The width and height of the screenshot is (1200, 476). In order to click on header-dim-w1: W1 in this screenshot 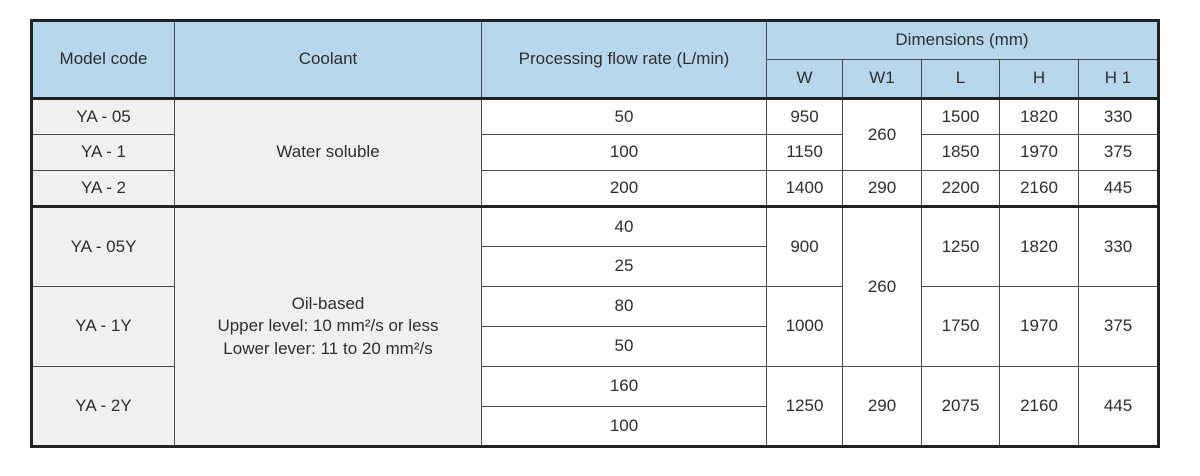, I will do `click(882, 79)`.